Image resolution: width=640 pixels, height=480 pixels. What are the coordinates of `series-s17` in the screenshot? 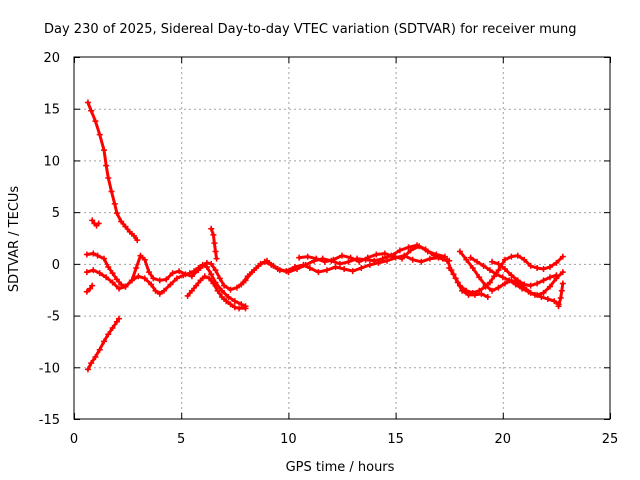 It's located at (561, 295).